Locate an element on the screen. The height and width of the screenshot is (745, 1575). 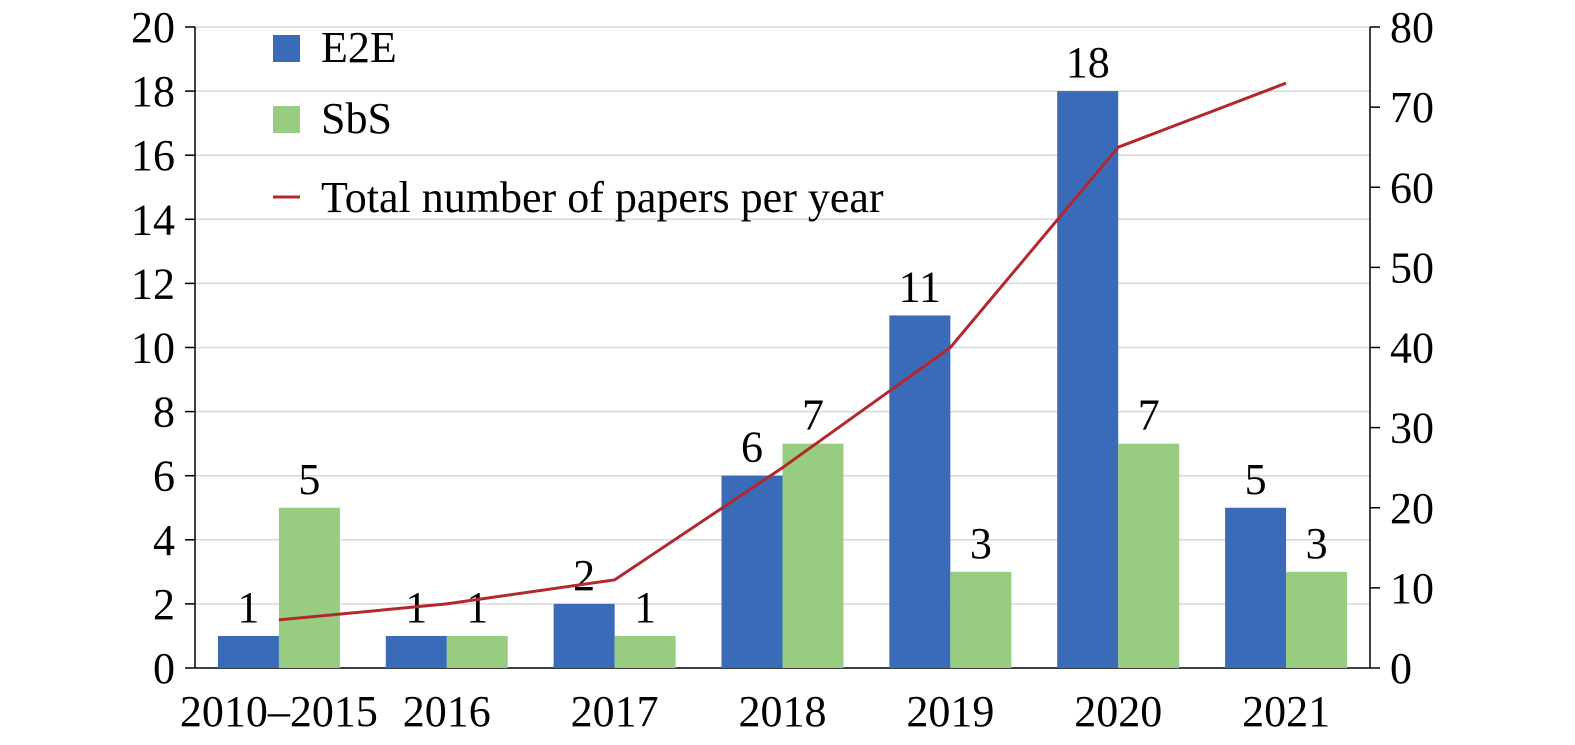
data-label: 2 is located at coordinates (584, 575).